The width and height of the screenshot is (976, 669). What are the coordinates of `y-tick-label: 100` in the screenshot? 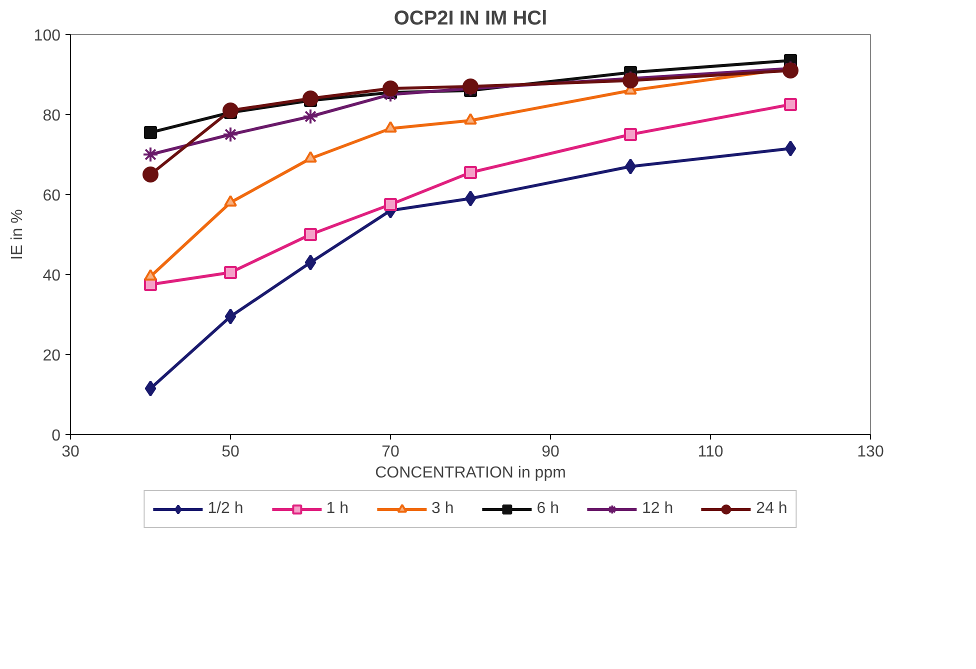 It's located at (47, 36).